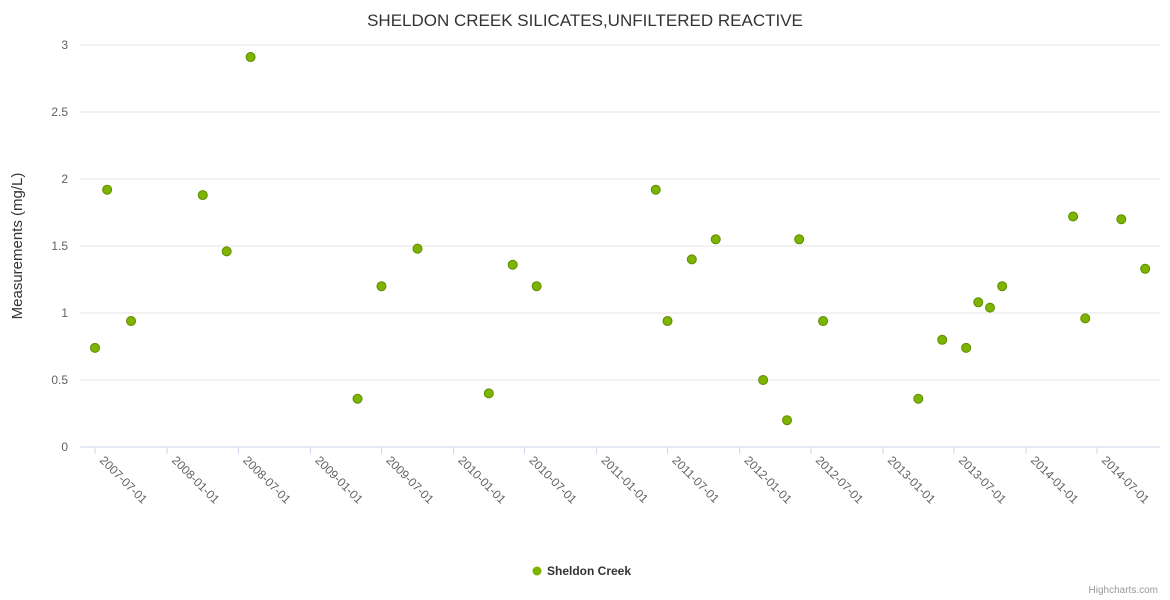 Image resolution: width=1170 pixels, height=600 pixels. What do you see at coordinates (59, 246) in the screenshot?
I see `y-tick-label: 1.5` at bounding box center [59, 246].